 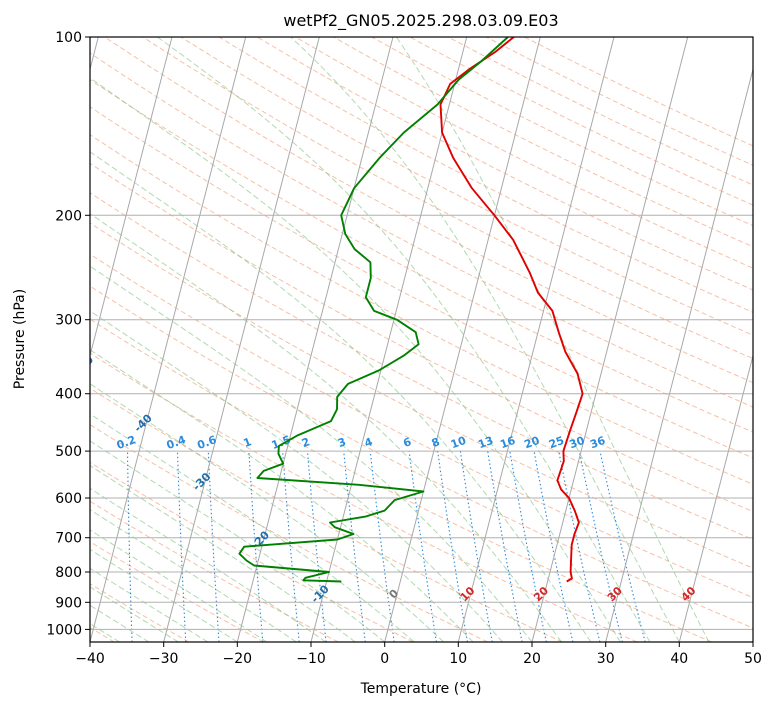 What do you see at coordinates (126, 442) in the screenshot?
I see `mixing-ratio-label: 0.2` at bounding box center [126, 442].